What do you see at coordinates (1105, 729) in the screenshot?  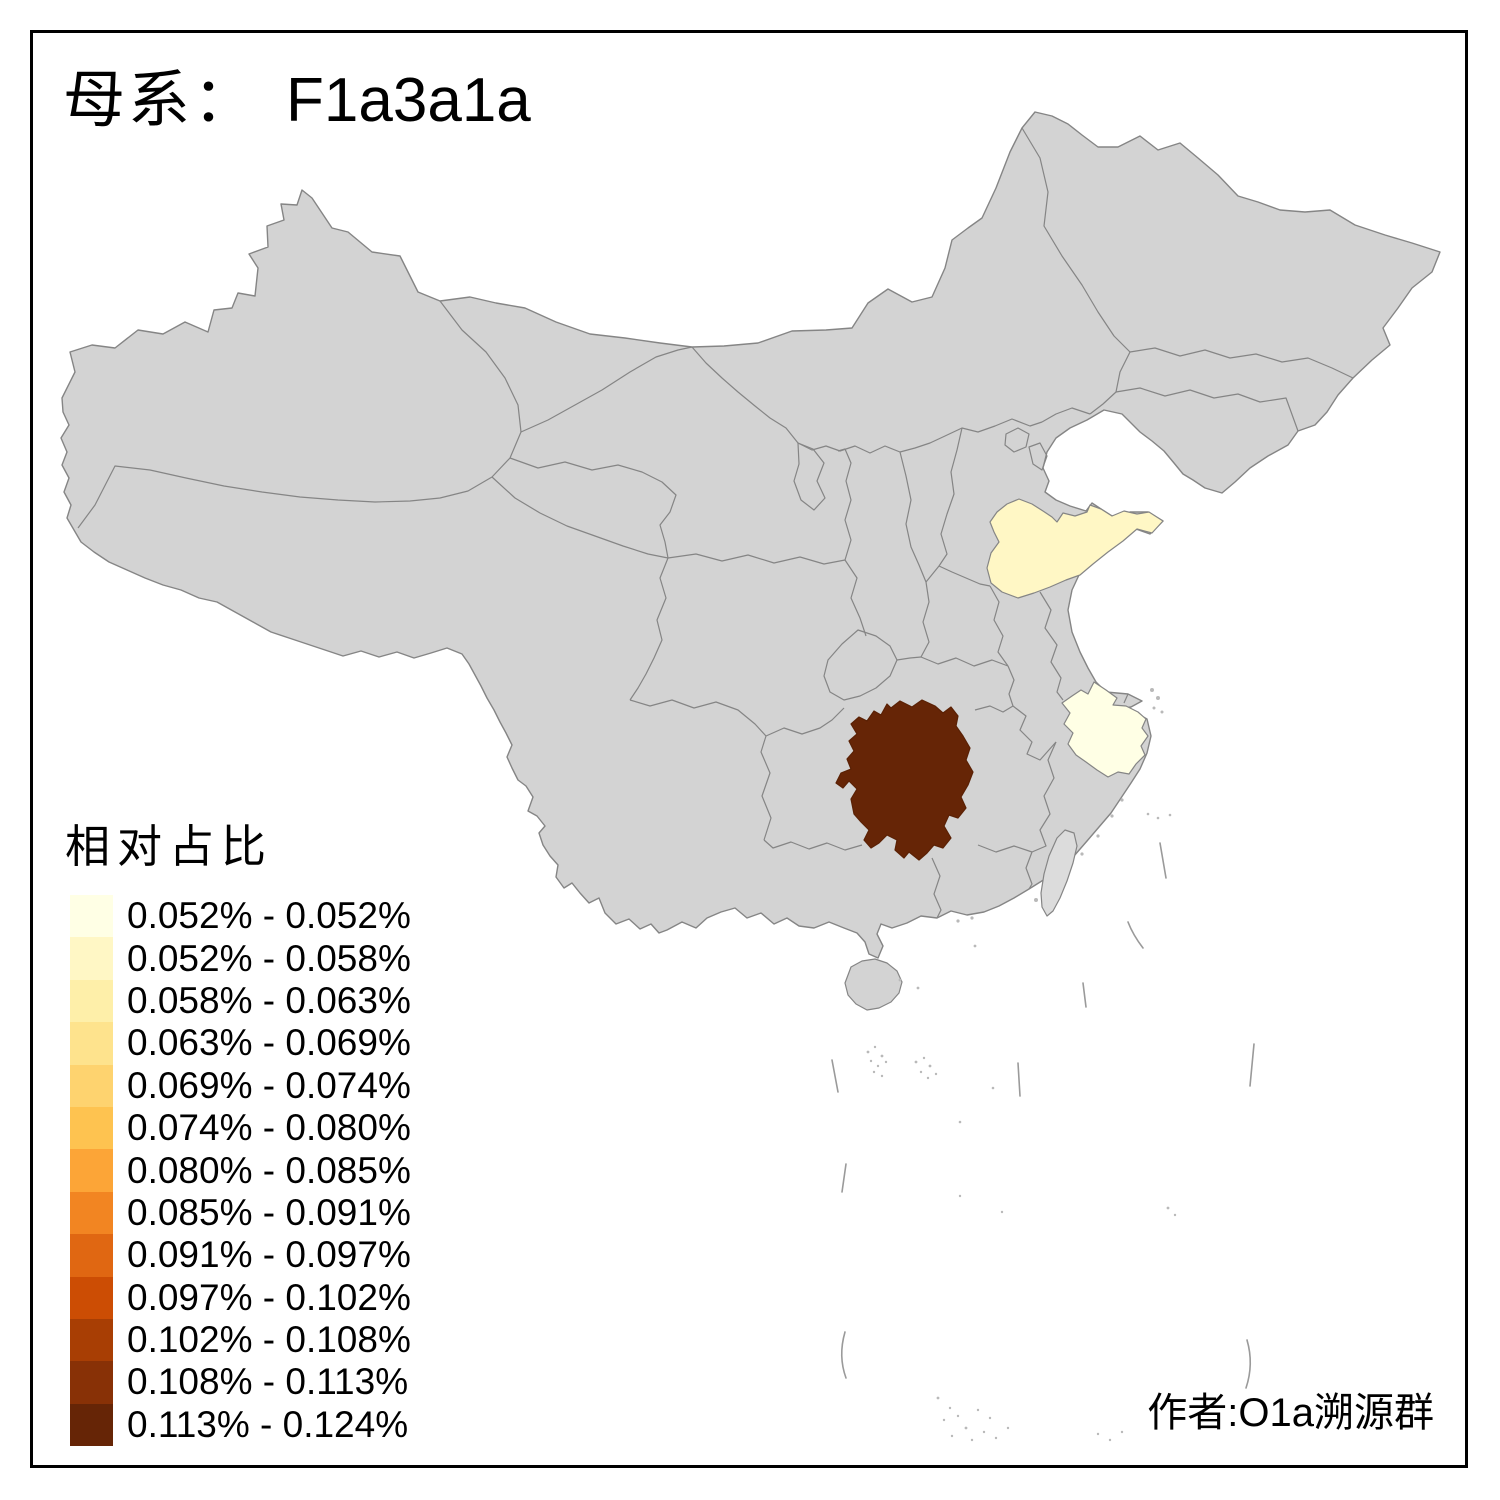 I see `province-zhejiang` at bounding box center [1105, 729].